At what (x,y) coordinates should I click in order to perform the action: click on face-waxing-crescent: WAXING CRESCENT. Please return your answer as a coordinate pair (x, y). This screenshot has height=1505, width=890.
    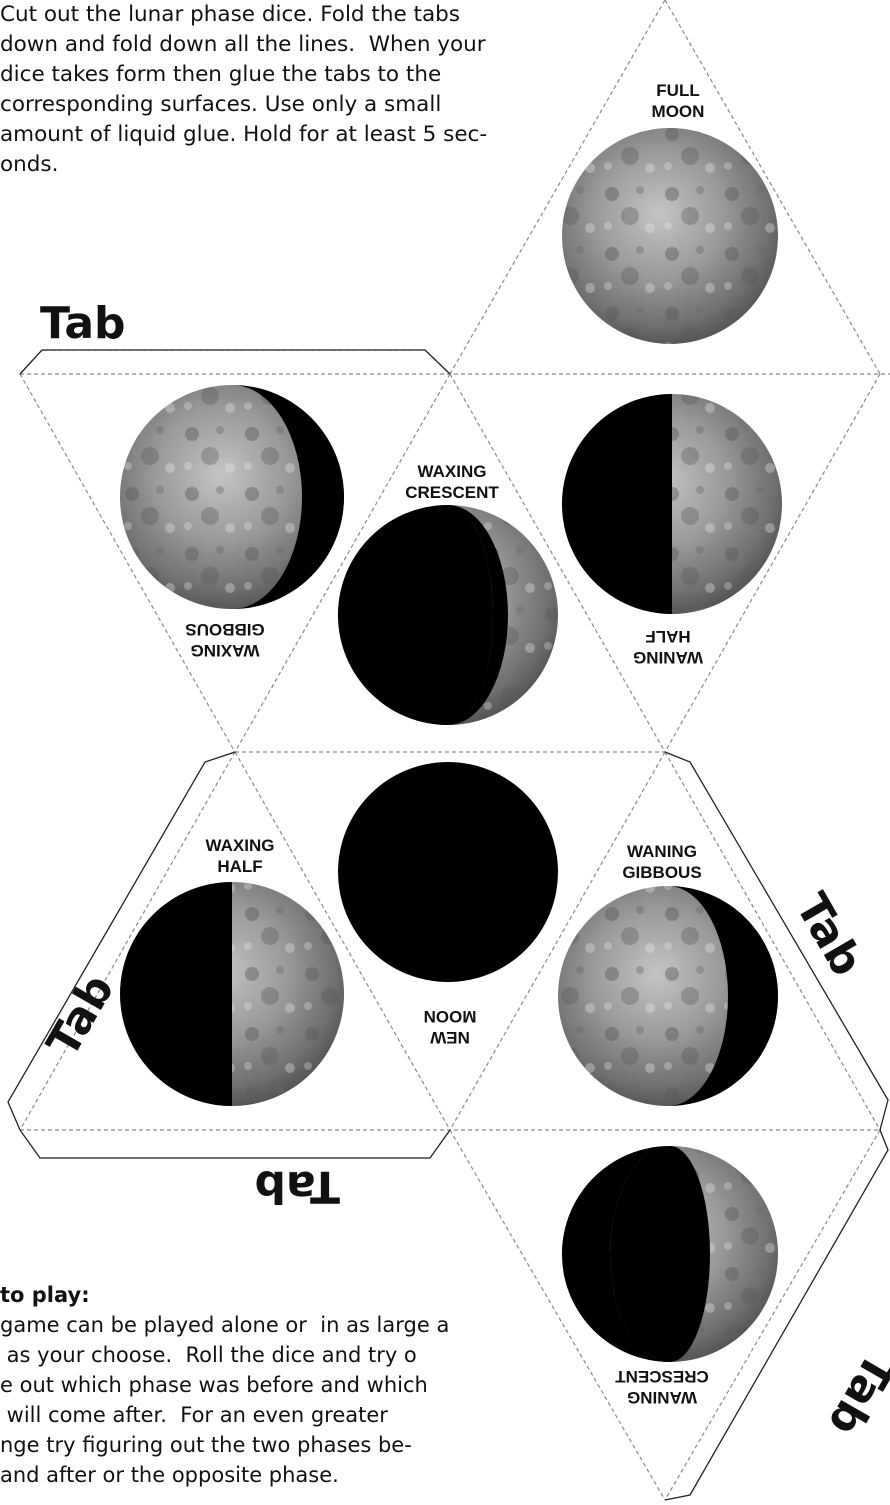
    Looking at the image, I should click on (448, 593).